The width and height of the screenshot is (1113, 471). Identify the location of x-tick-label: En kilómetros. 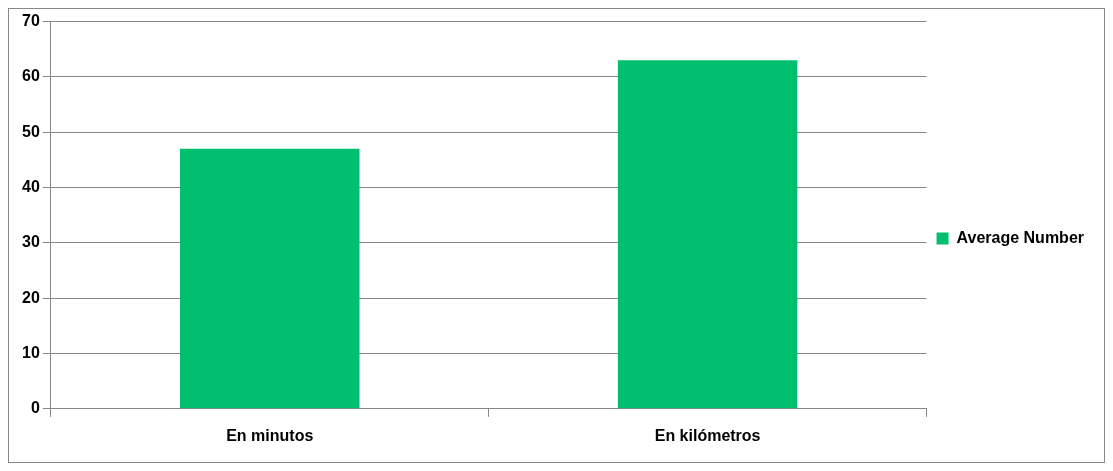
(707, 435).